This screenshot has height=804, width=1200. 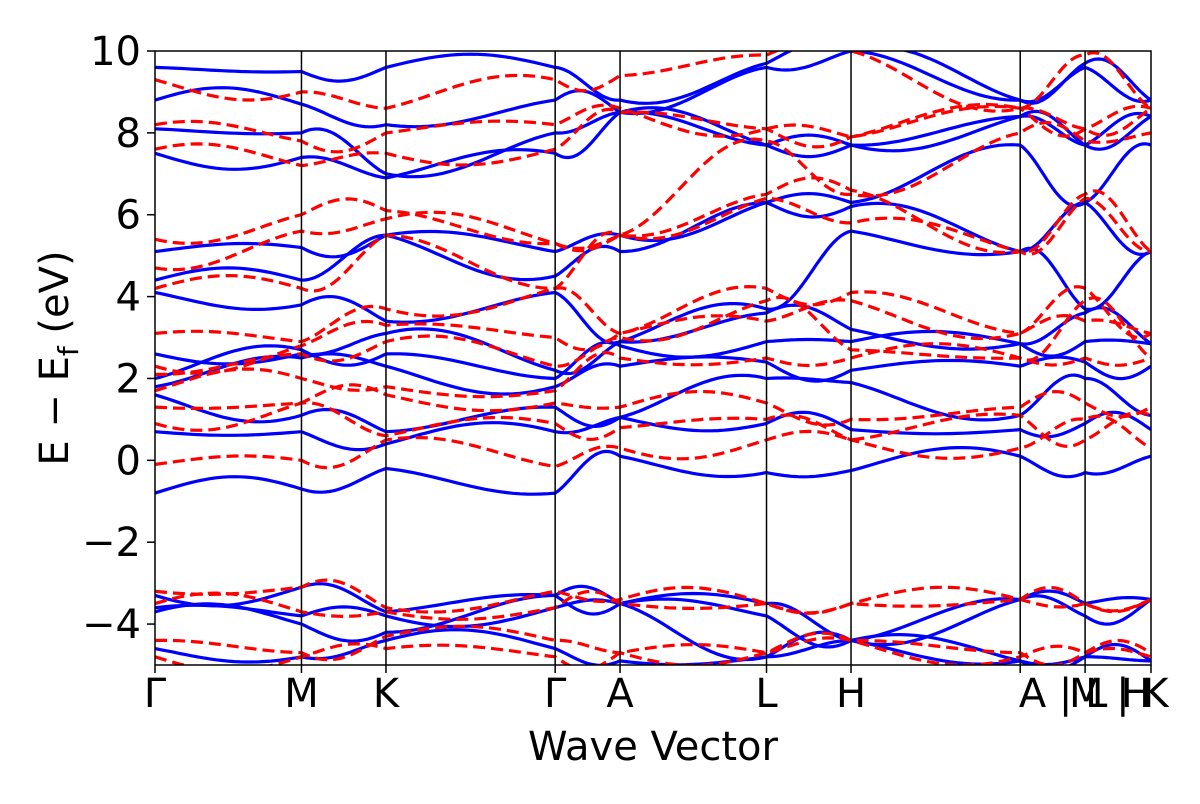 I want to click on y-tick-label: 0, so click(x=128, y=461).